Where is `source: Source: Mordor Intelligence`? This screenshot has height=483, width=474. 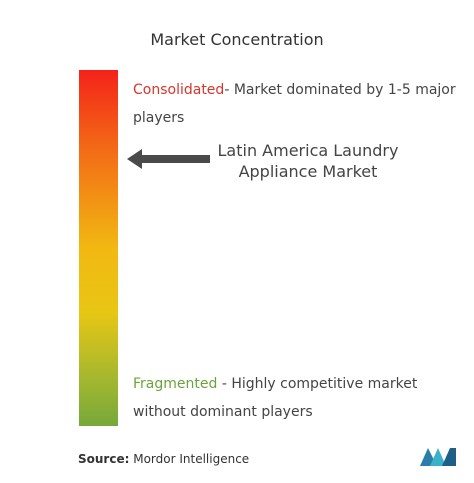
source: Source: Mordor Intelligence is located at coordinates (163, 459).